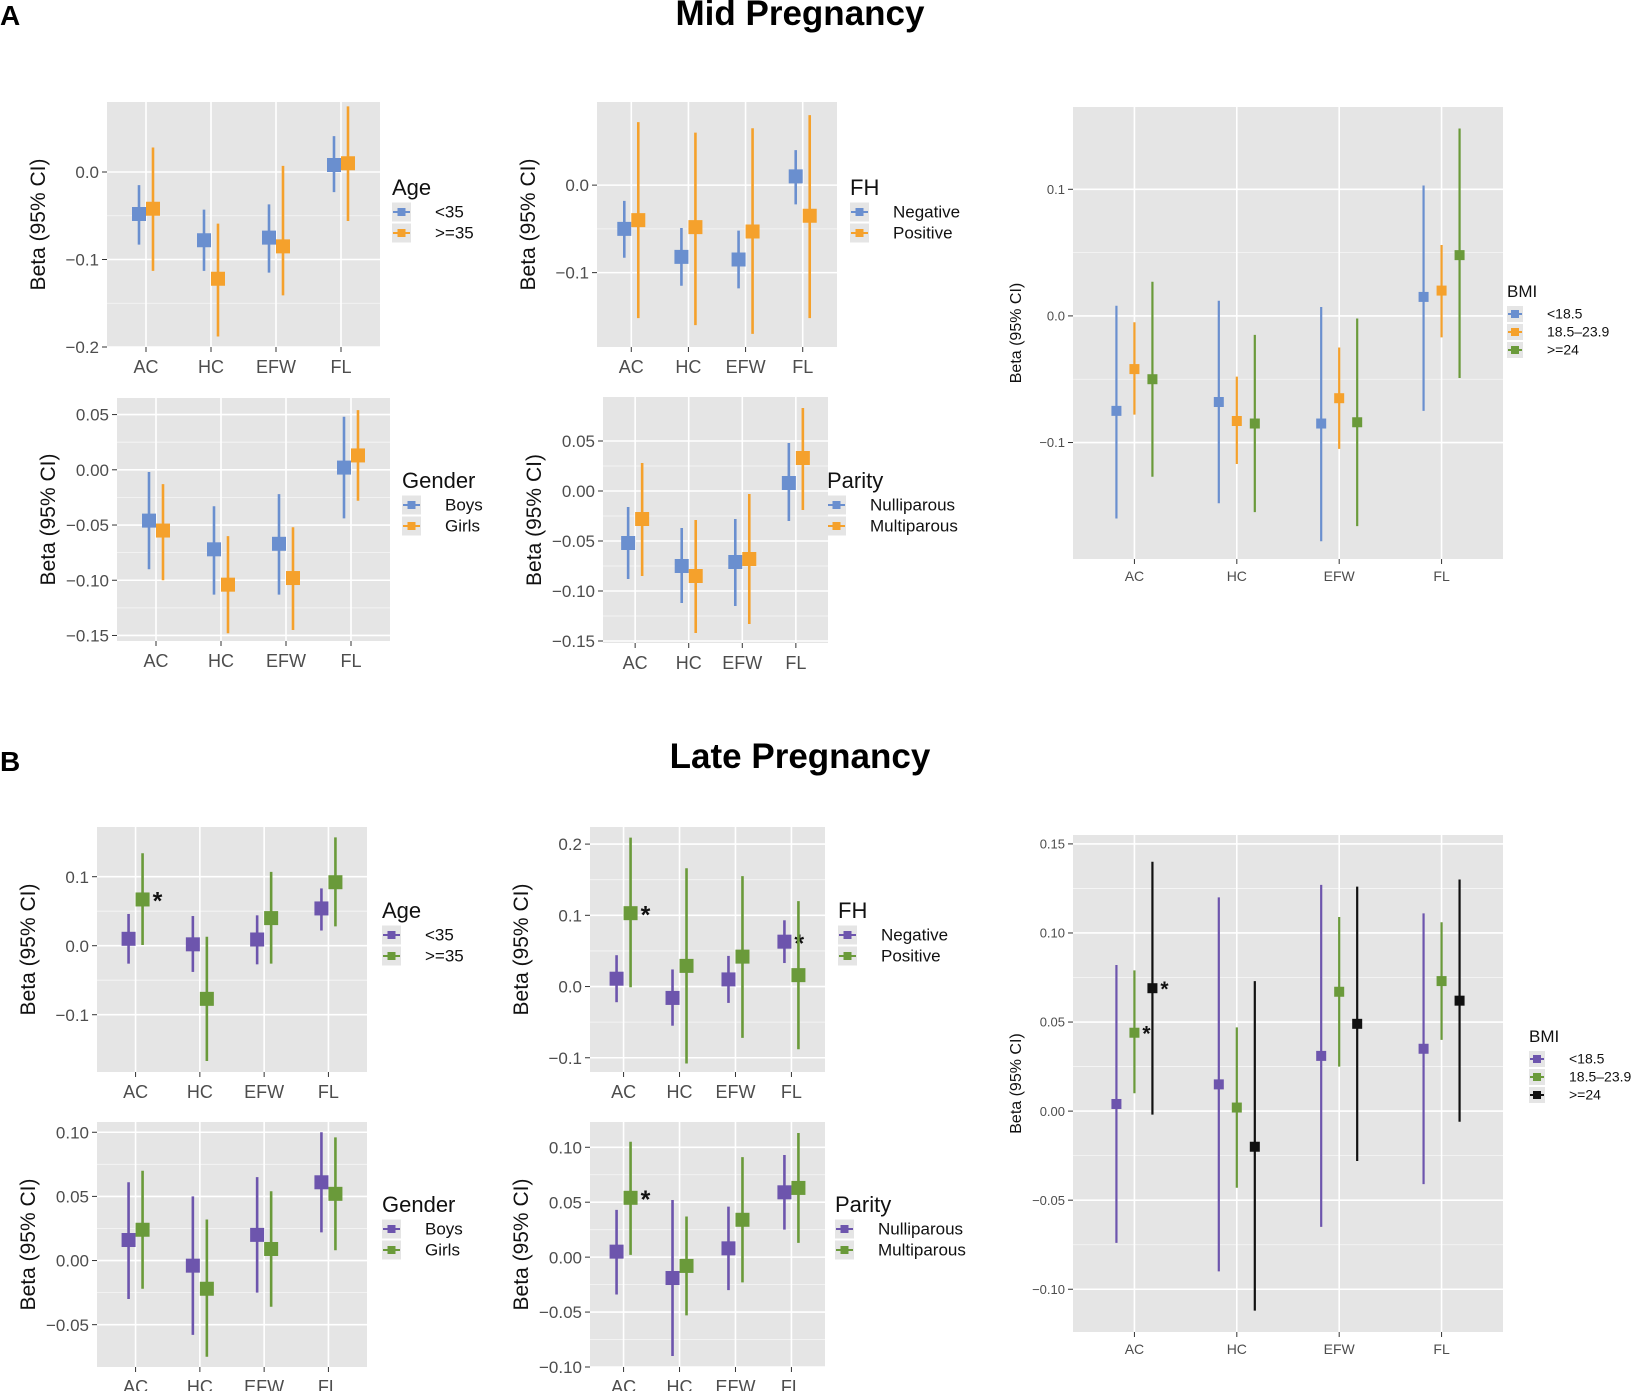  What do you see at coordinates (87, 636) in the screenshot?
I see `y-tick-label: −0.15` at bounding box center [87, 636].